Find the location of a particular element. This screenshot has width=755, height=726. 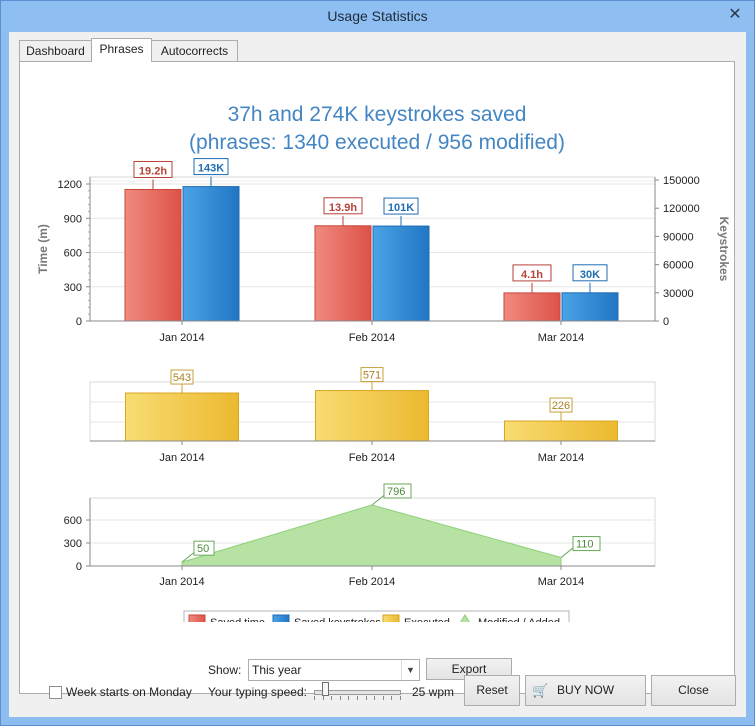

typing-speed-label: Your typing speed: is located at coordinates (257, 692).